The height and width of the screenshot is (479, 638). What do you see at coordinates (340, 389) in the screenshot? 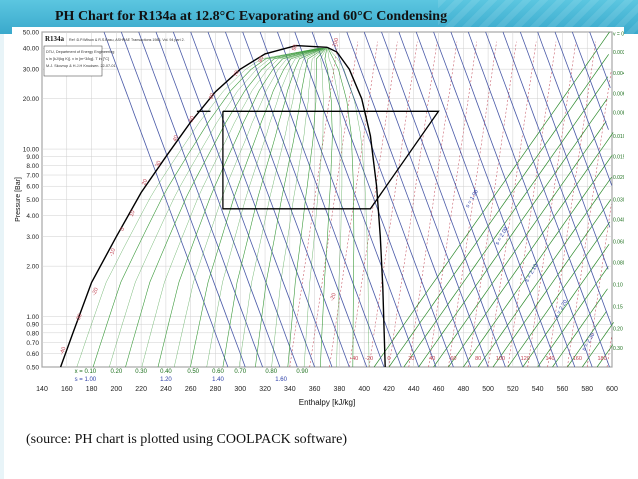
I see `x-tick-label: 380` at bounding box center [340, 389].